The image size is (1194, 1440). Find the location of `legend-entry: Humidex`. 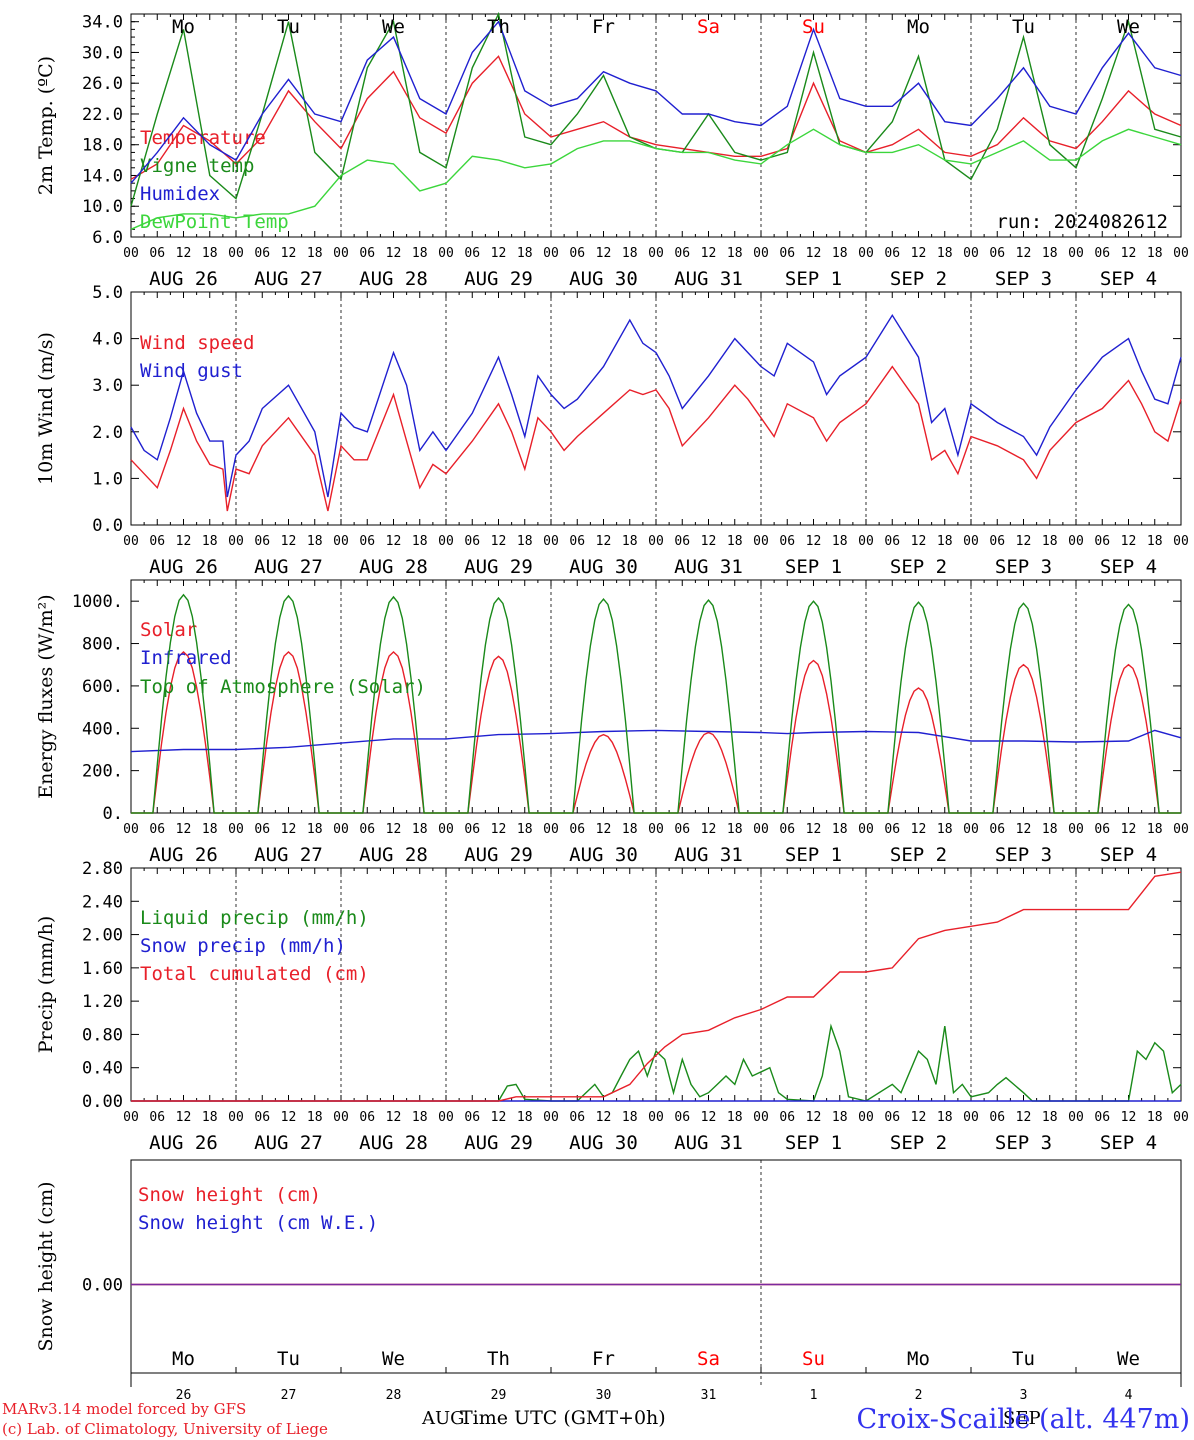

legend-entry: Humidex is located at coordinates (180, 194).